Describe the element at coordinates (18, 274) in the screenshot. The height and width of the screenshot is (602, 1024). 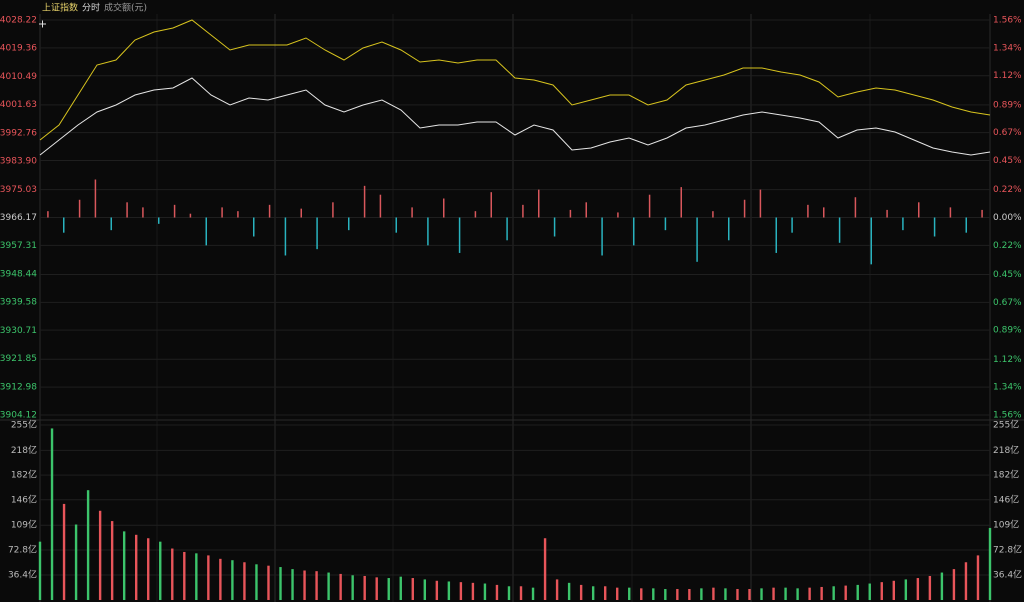
I see `y-tick-label: 3948.44` at that location.